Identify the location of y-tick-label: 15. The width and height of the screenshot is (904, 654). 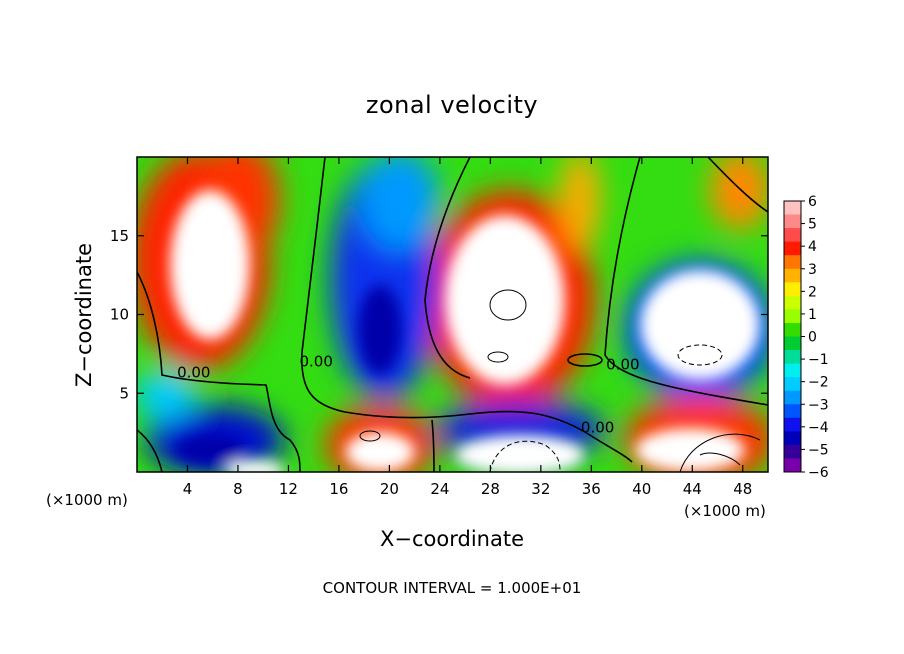
(119, 236).